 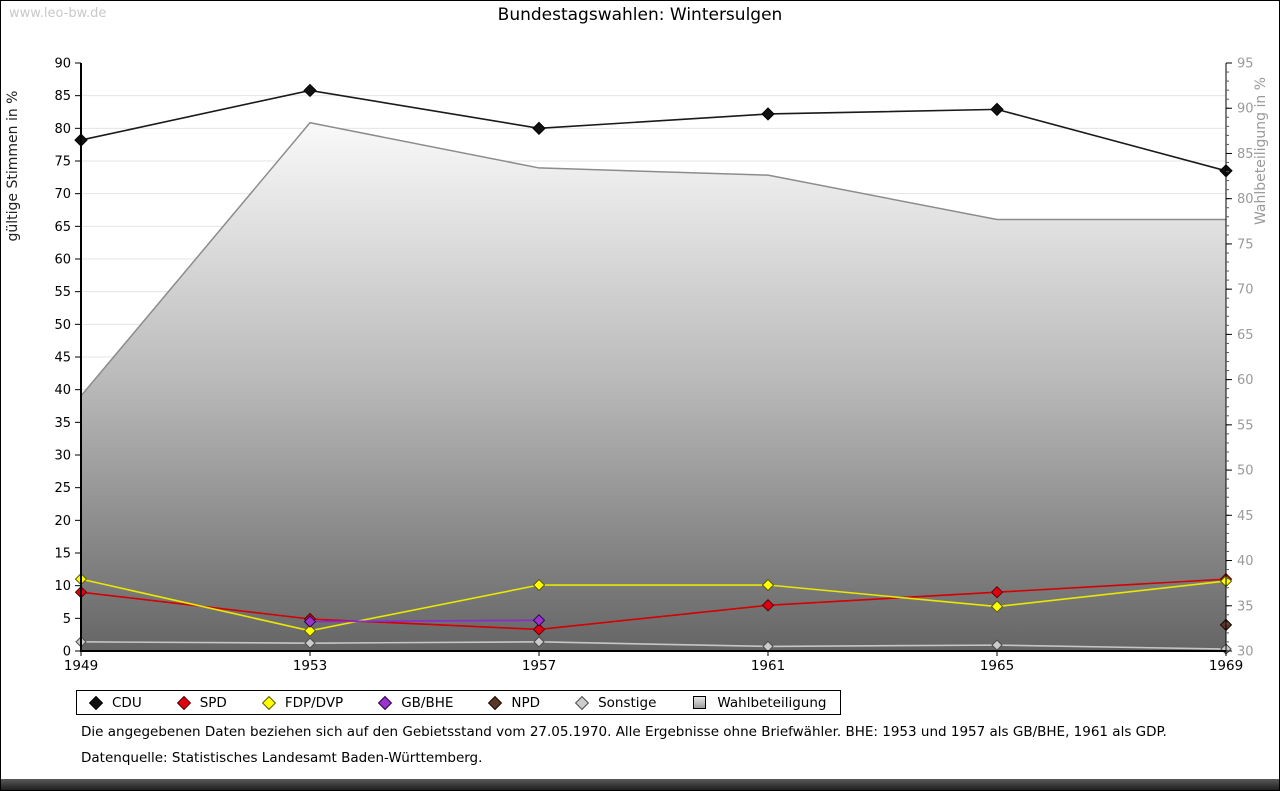 What do you see at coordinates (62, 586) in the screenshot?
I see `svg-text: 10` at bounding box center [62, 586].